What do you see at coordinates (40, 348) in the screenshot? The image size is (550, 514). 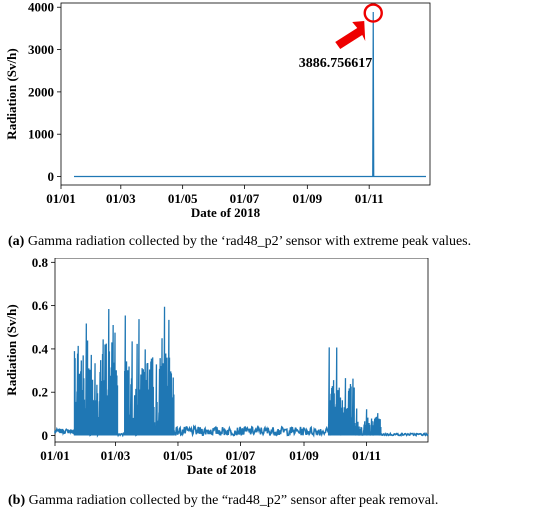 I see `y-tick-label: 0.4` at bounding box center [40, 348].